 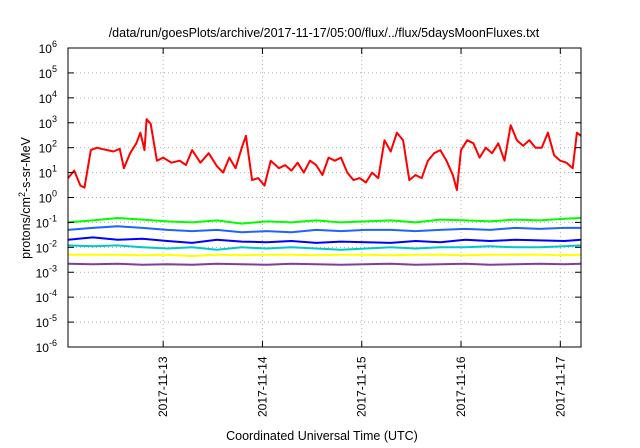 What do you see at coordinates (46, 221) in the screenshot?
I see `y-tick-label: 10⁻¹` at bounding box center [46, 221].